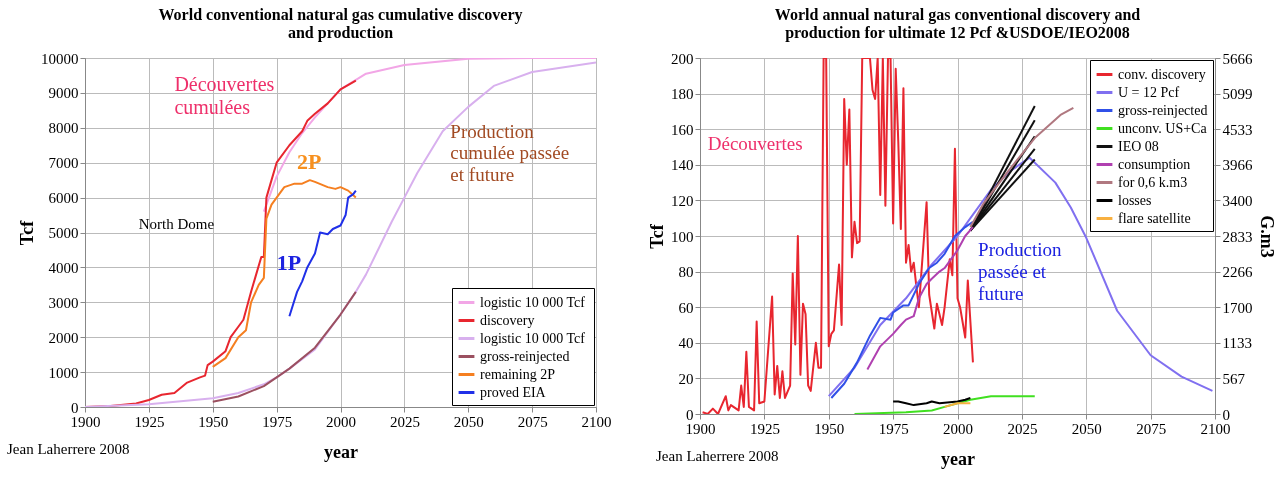 This screenshot has height=482, width=1282. I want to click on y-tick-label: 40, so click(686, 343).